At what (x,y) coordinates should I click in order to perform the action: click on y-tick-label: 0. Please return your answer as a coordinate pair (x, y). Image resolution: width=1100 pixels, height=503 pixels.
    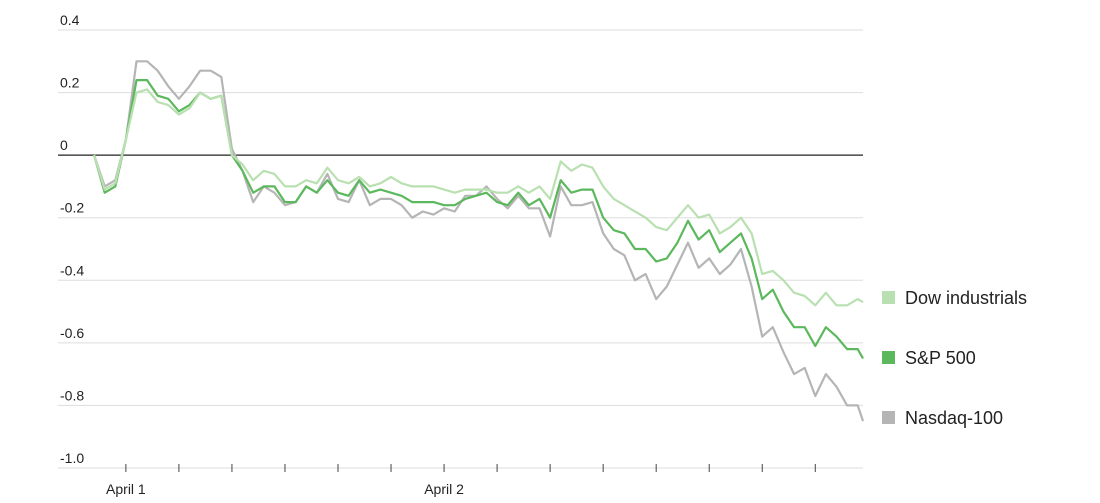
    Looking at the image, I should click on (64, 145).